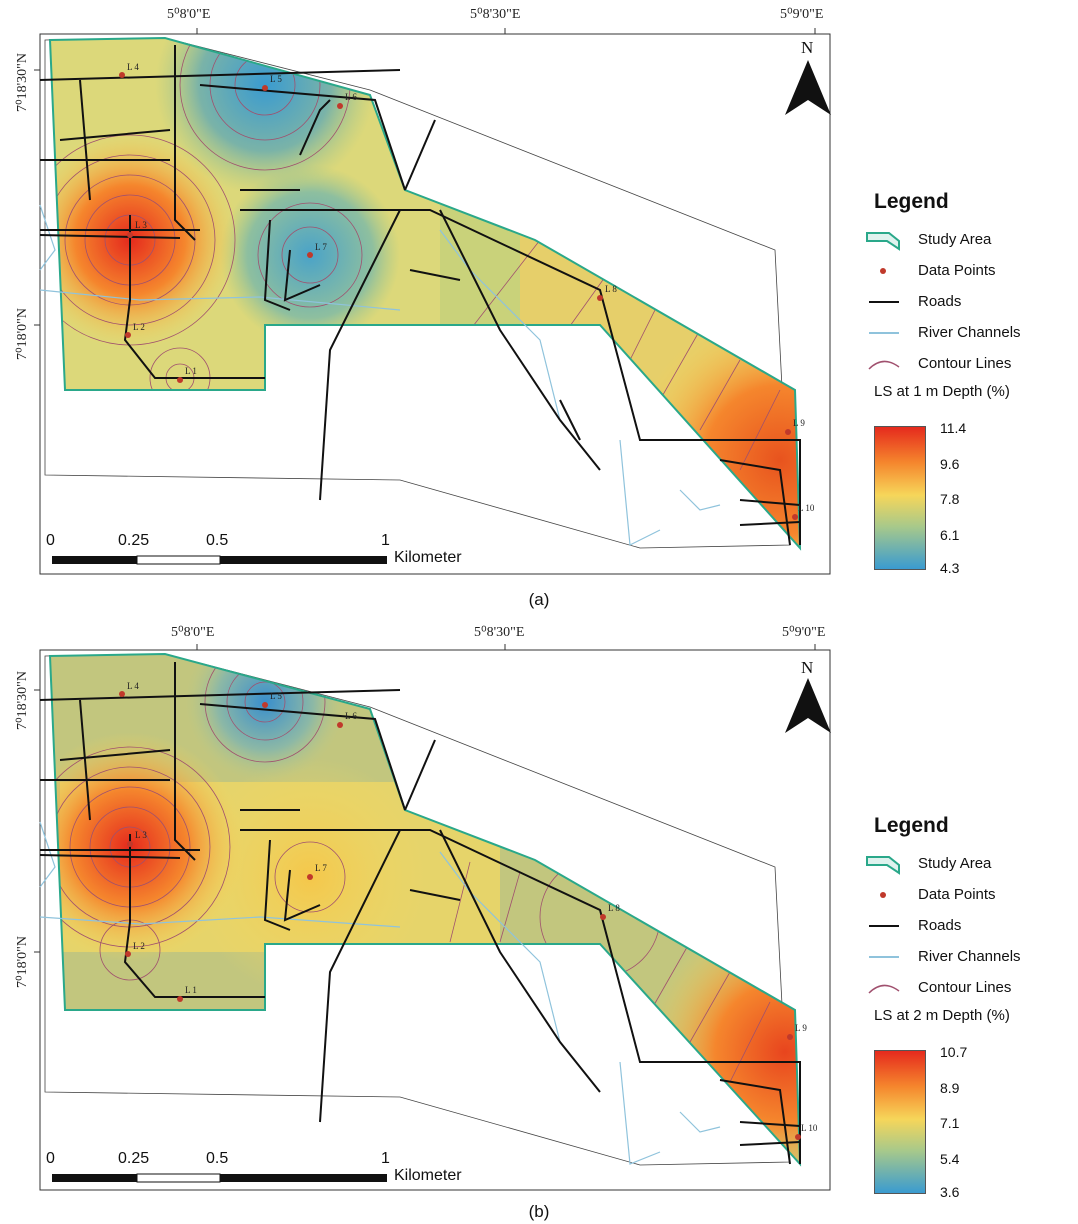 The height and width of the screenshot is (1224, 1078). What do you see at coordinates (340, 725) in the screenshot?
I see `data-point-l6` at bounding box center [340, 725].